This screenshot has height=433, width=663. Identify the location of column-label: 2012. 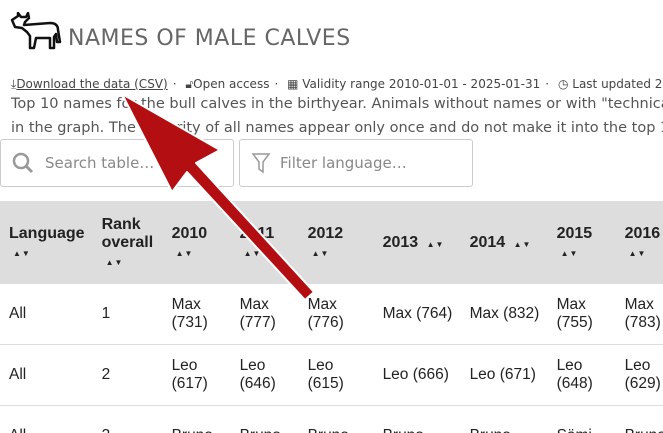
(325, 233).